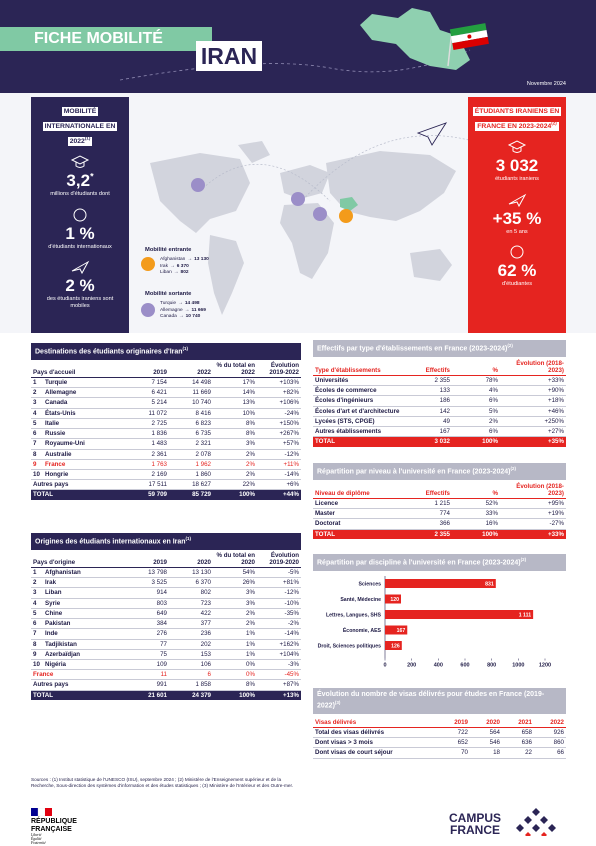 Image resolution: width=596 pixels, height=846 pixels. I want to click on value-cell: 4%, so click(493, 391).